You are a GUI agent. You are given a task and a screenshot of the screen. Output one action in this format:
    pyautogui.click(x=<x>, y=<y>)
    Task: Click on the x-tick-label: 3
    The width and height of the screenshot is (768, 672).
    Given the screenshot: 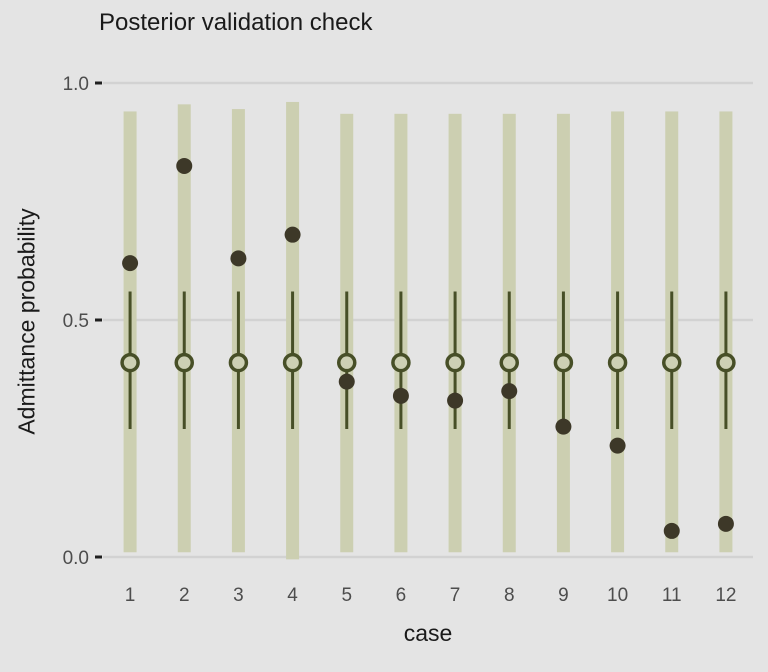 What is the action you would take?
    pyautogui.click(x=238, y=595)
    